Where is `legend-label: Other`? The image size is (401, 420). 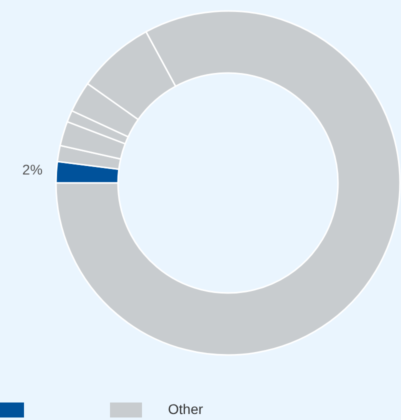 legend-label: Other is located at coordinates (186, 409).